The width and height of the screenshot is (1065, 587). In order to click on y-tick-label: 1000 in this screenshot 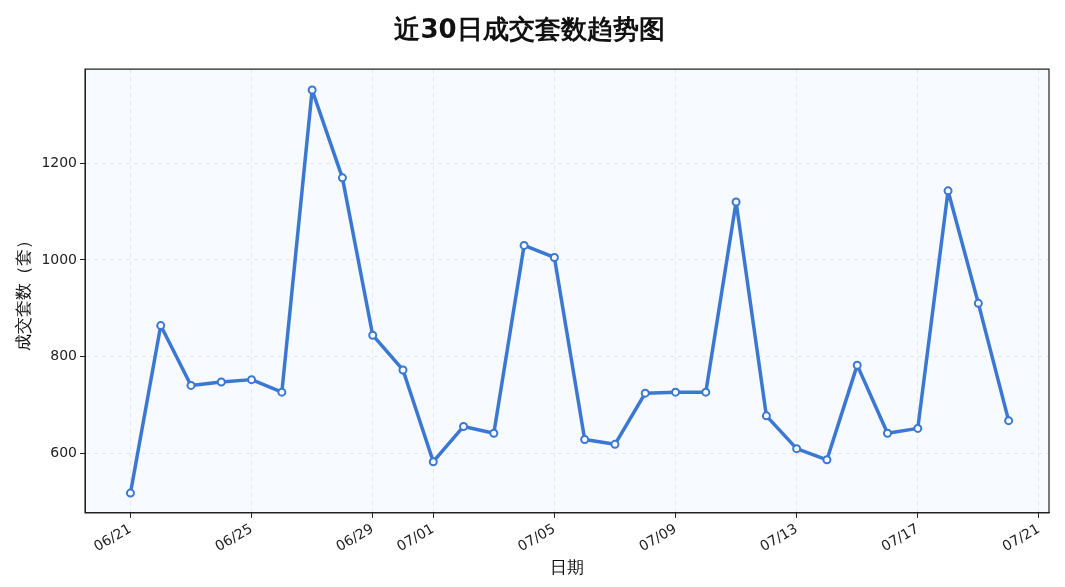, I will do `click(59, 258)`.